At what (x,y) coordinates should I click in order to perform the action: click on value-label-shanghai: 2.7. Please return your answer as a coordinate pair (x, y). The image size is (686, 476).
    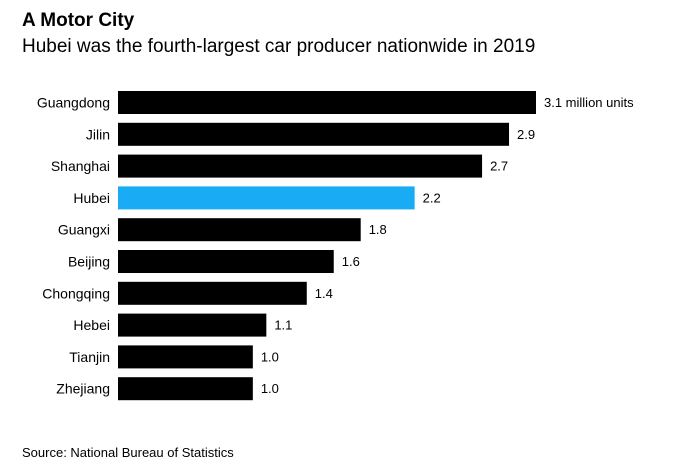
    Looking at the image, I should click on (499, 166).